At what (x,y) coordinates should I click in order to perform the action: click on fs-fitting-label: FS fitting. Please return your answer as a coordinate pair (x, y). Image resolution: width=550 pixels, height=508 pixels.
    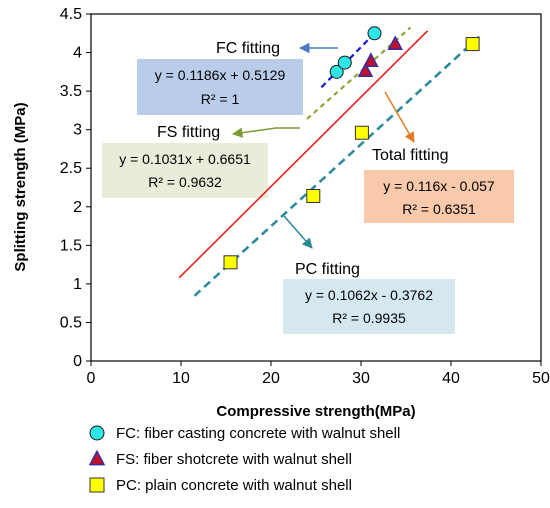
    Looking at the image, I should click on (188, 132).